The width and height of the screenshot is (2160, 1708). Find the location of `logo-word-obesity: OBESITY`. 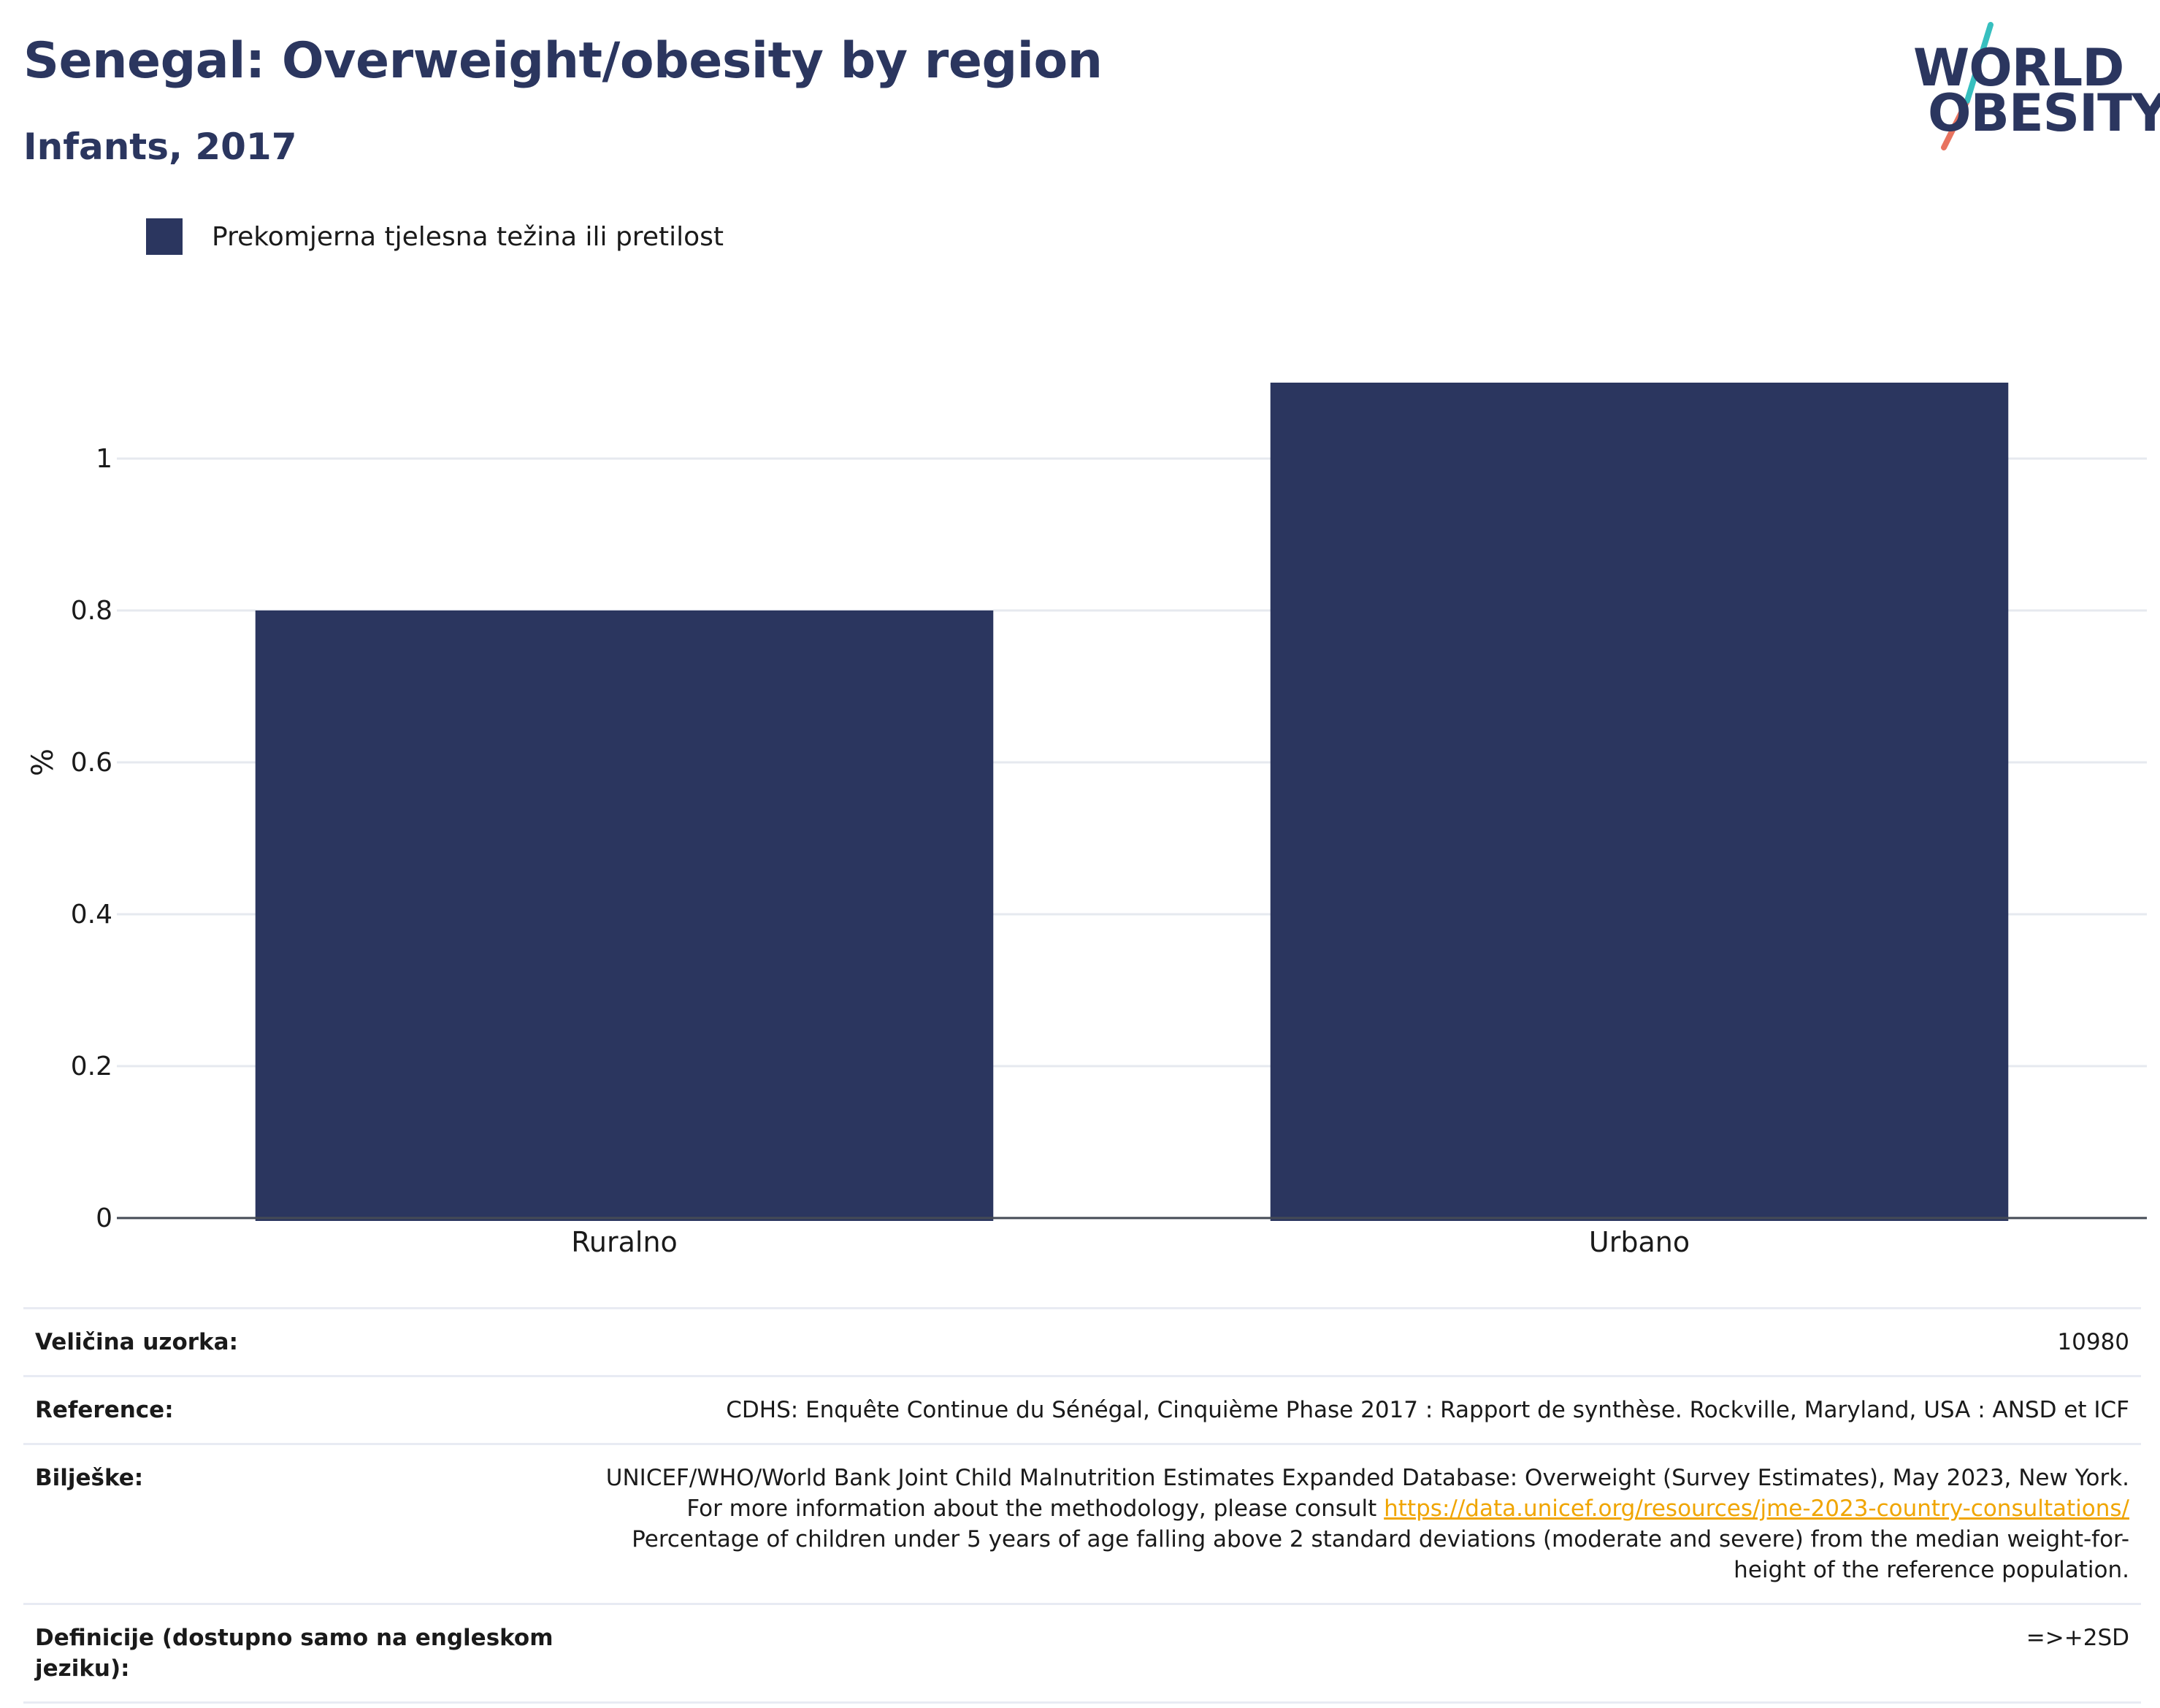

logo-word-obesity: OBESITY is located at coordinates (2044, 113).